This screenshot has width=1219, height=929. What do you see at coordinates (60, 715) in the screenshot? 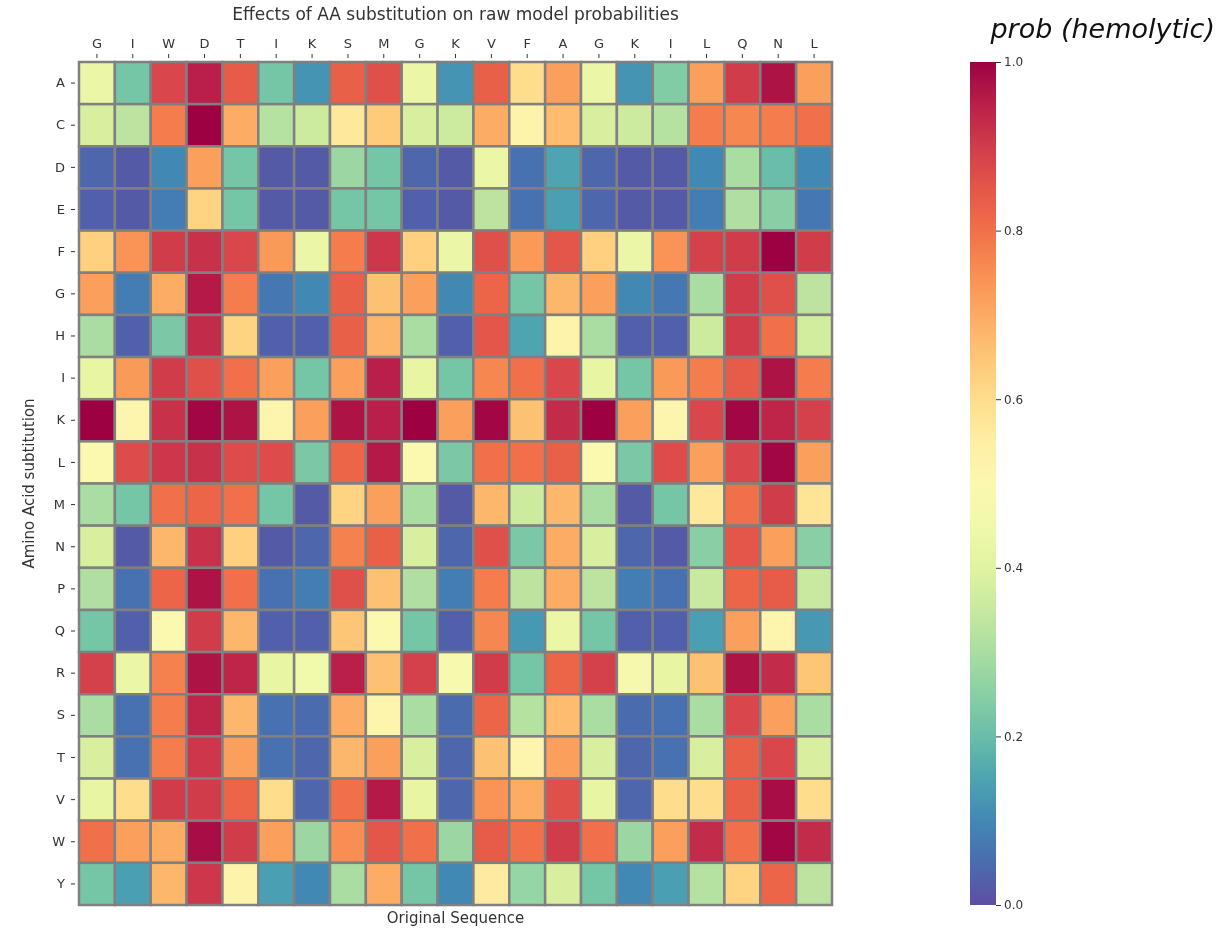
I see `y-tick-label: S` at bounding box center [60, 715].